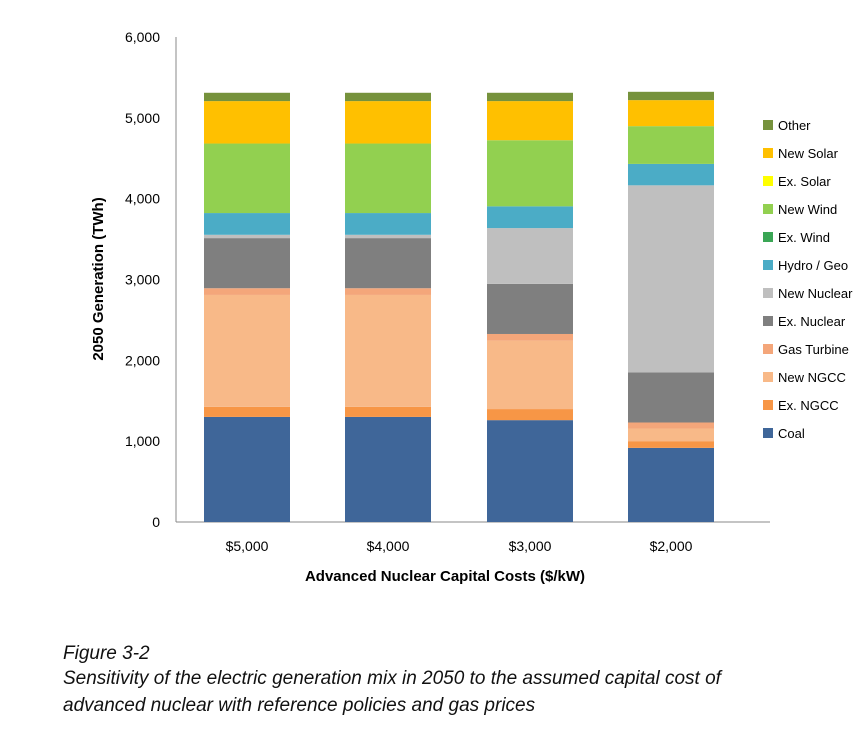 The height and width of the screenshot is (741, 867). Describe the element at coordinates (813, 349) in the screenshot. I see `legend-label: Gas Turbine` at that location.